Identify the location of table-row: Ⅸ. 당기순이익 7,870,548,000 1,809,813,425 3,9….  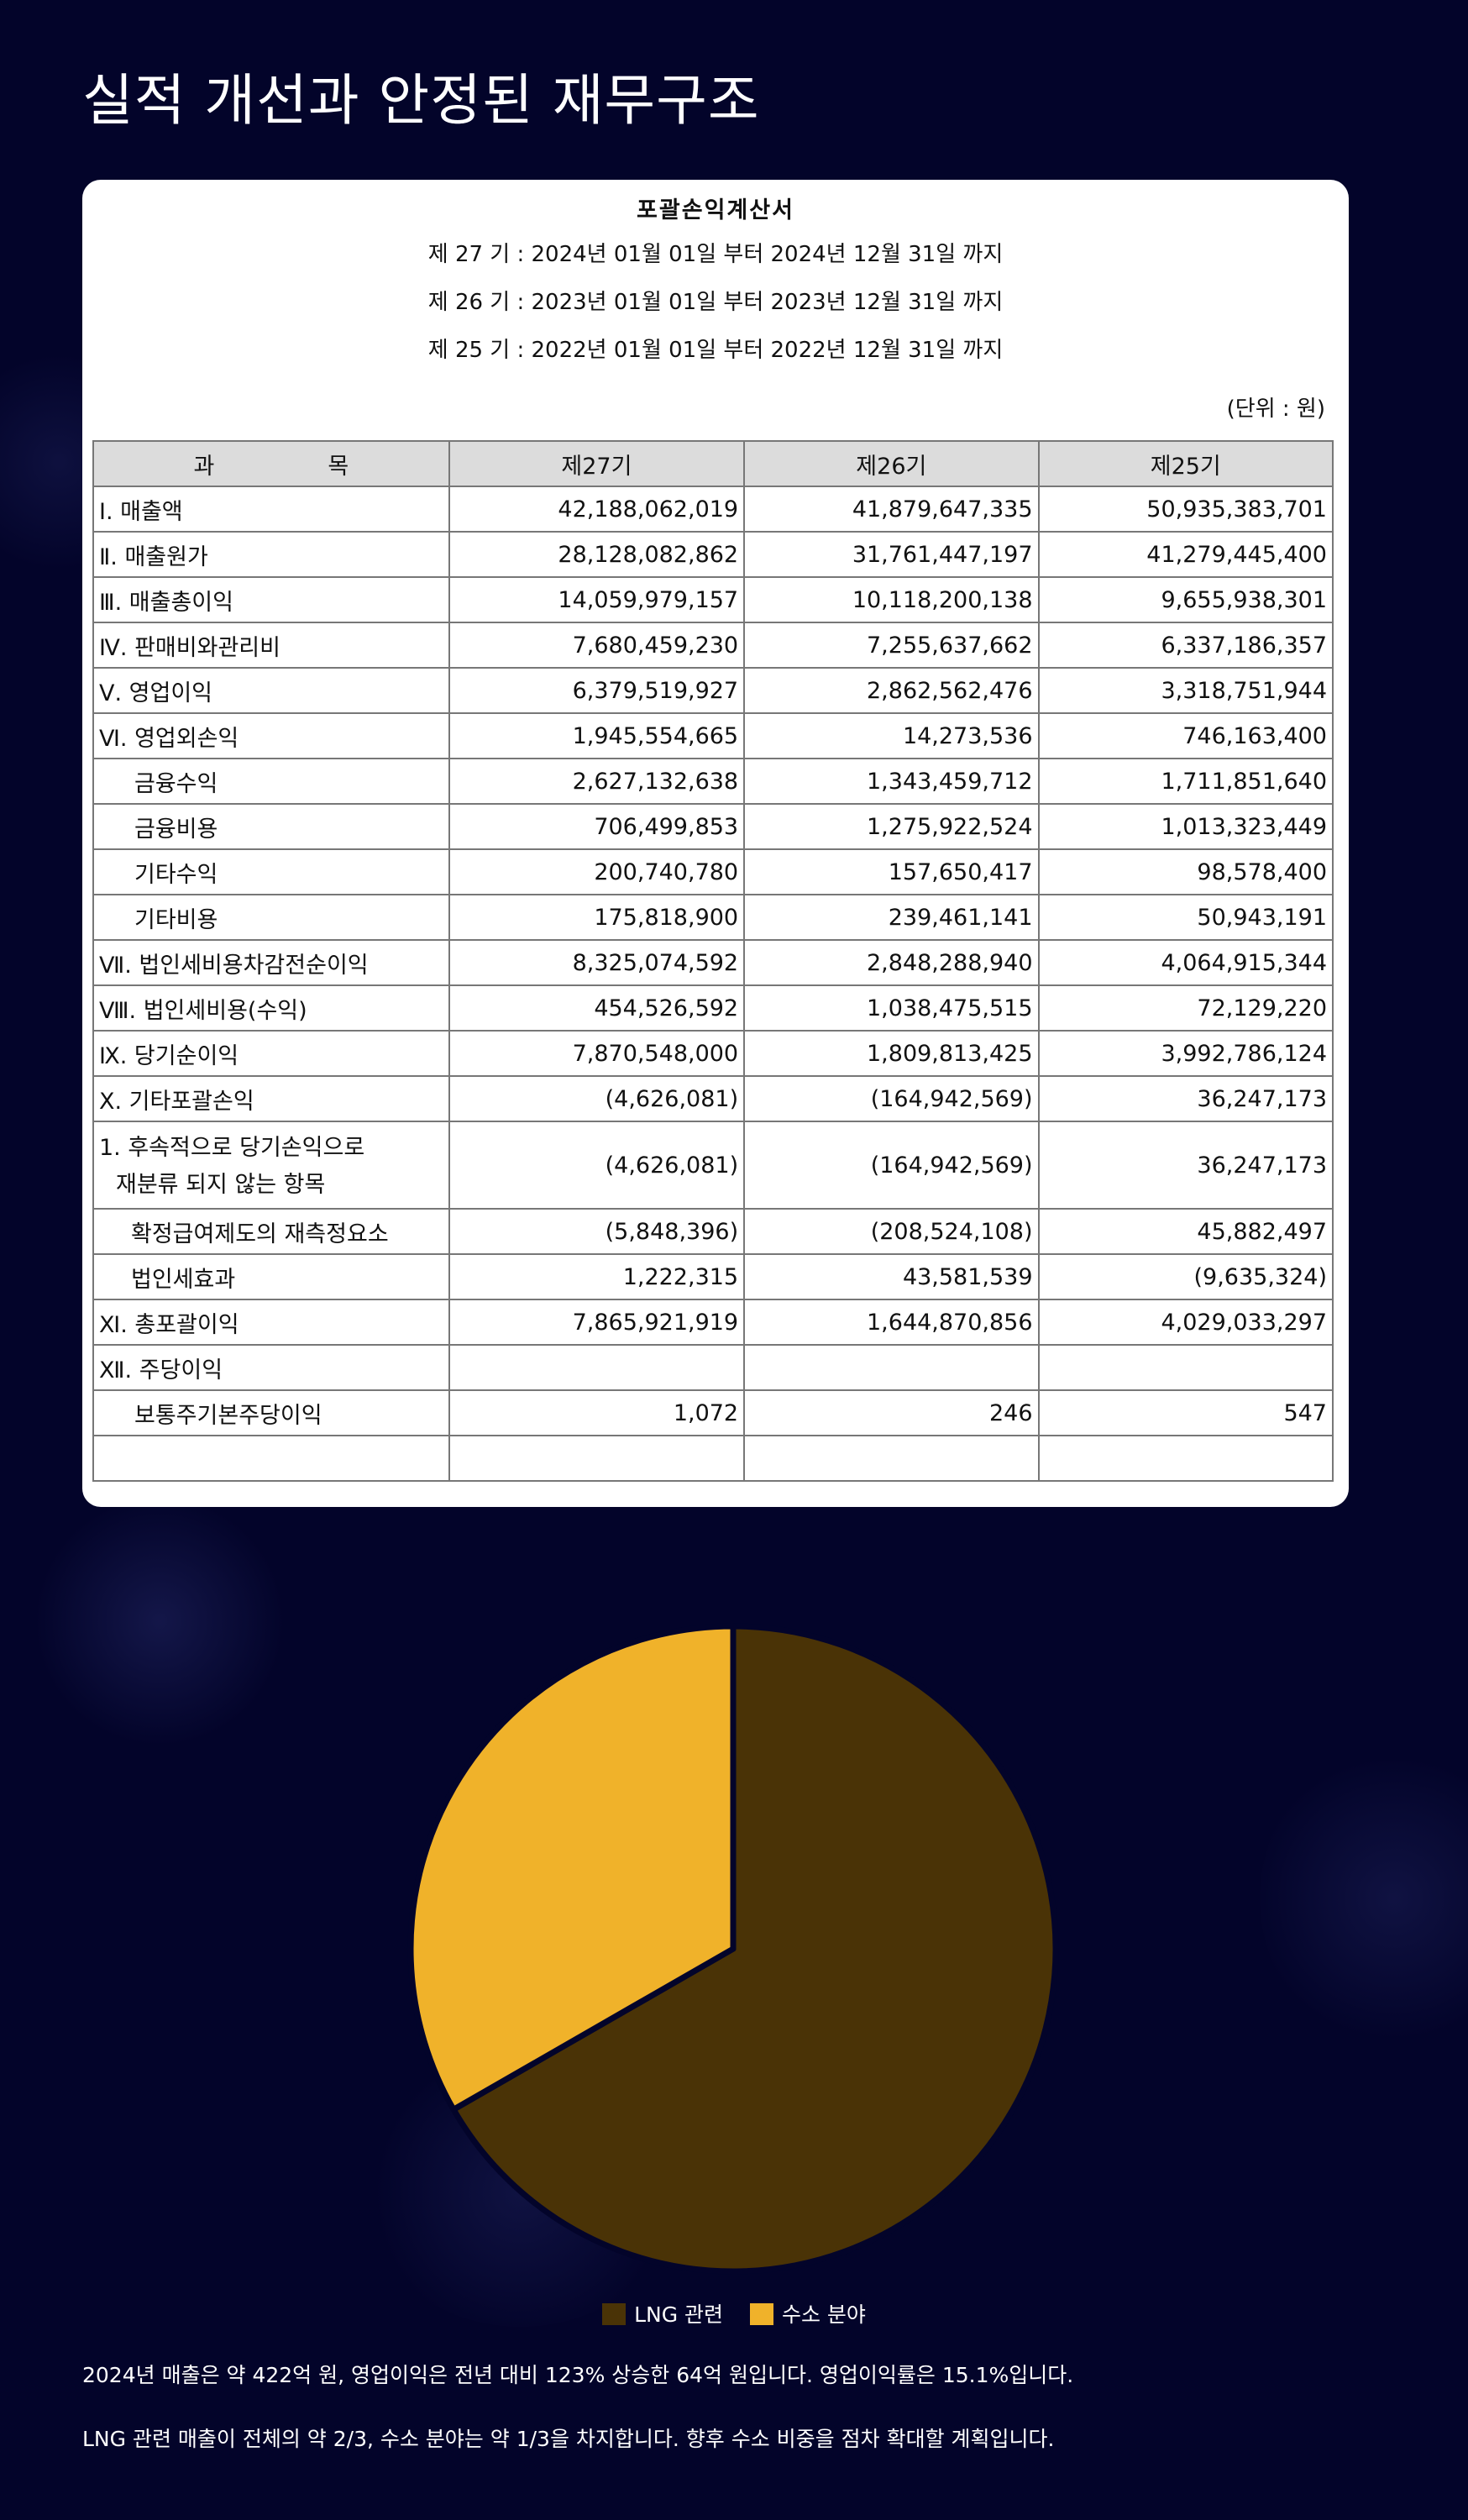
(713, 1053).